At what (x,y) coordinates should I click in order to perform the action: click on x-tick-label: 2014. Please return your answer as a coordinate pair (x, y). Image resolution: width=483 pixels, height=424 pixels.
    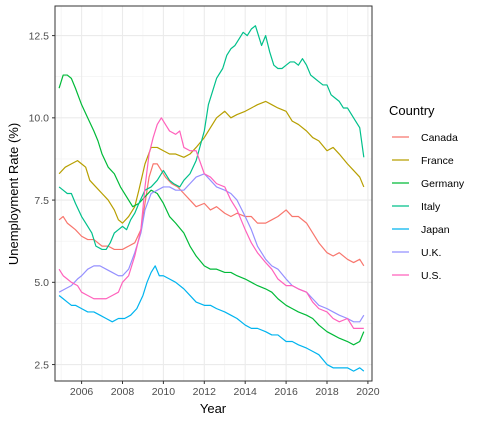
    Looking at the image, I should click on (246, 392).